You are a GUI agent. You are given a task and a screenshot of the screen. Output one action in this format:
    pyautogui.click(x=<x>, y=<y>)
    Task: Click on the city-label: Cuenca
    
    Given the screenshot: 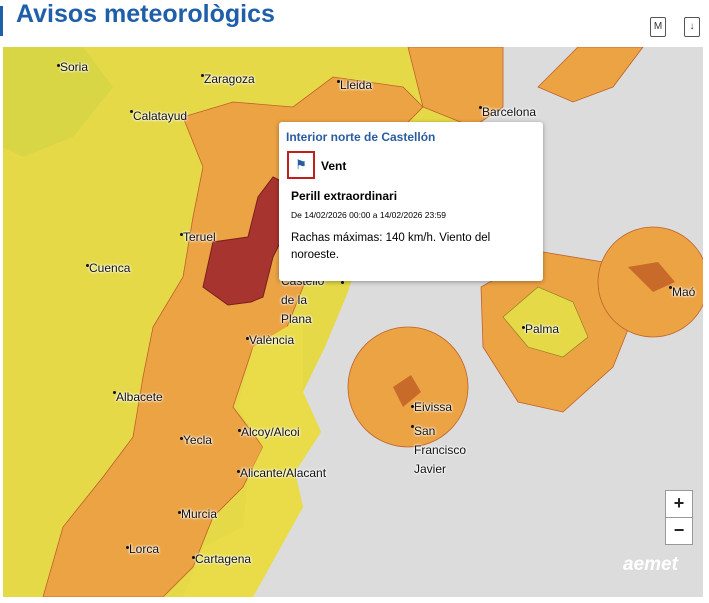 What is the action you would take?
    pyautogui.click(x=110, y=268)
    